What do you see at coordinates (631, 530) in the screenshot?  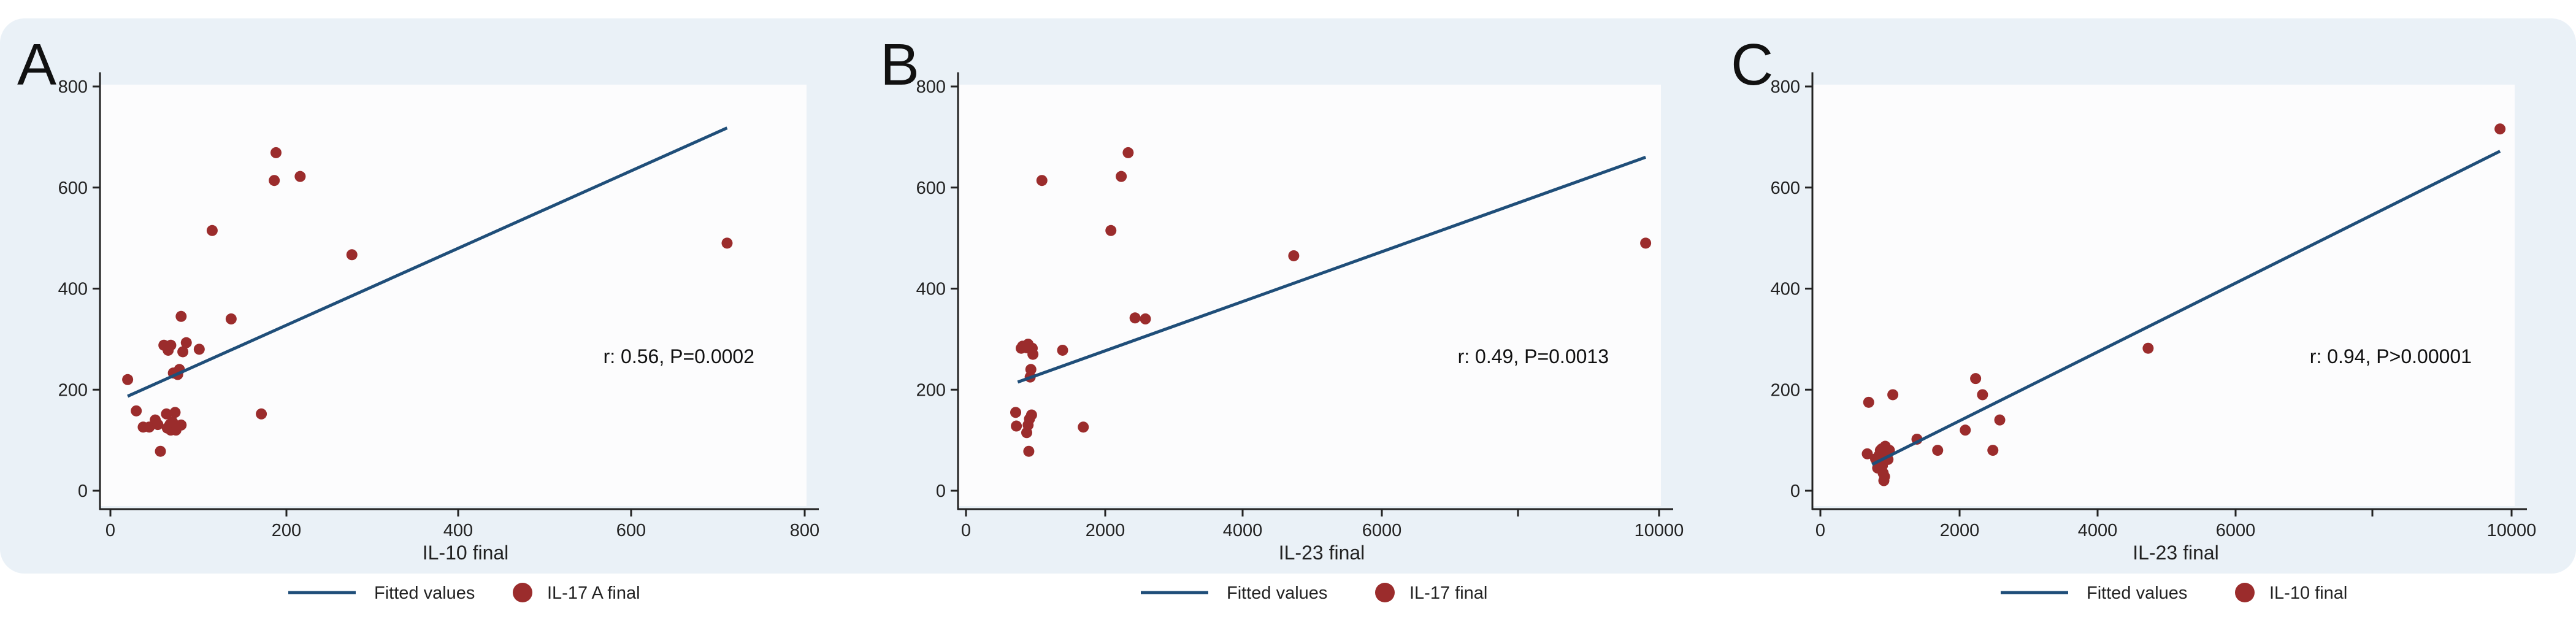 I see `x-tick-label: 600` at bounding box center [631, 530].